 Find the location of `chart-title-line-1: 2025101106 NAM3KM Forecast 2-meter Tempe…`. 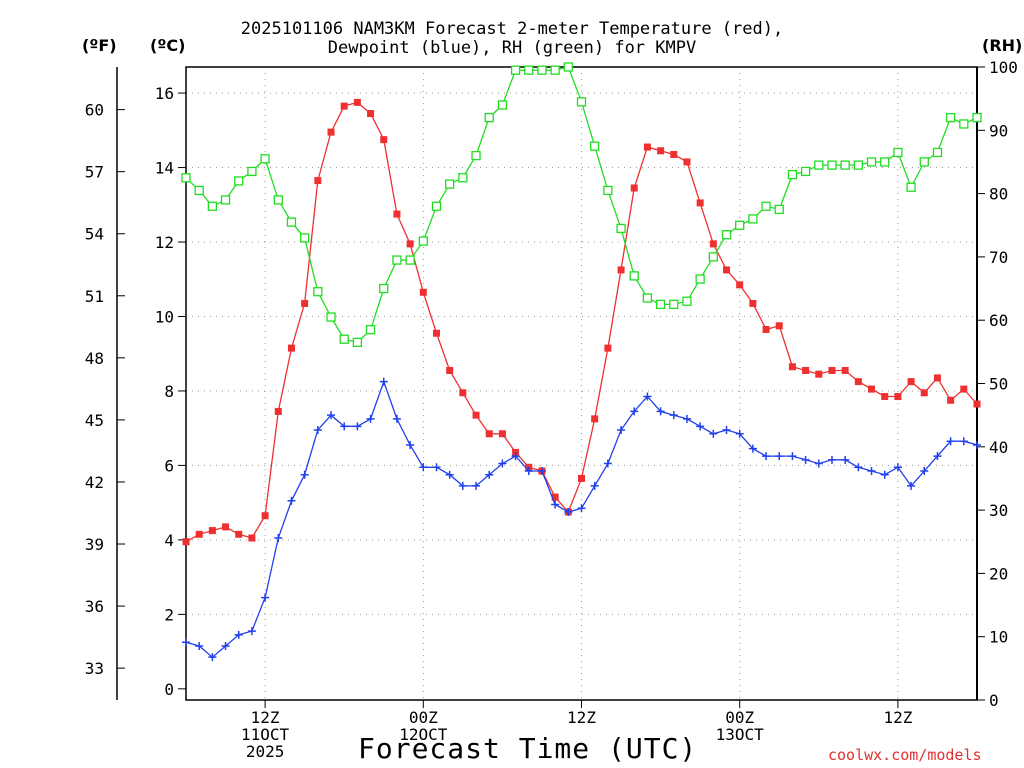

chart-title-line-1: 2025101106 NAM3KM Forecast 2-meter Tempe… is located at coordinates (512, 29).